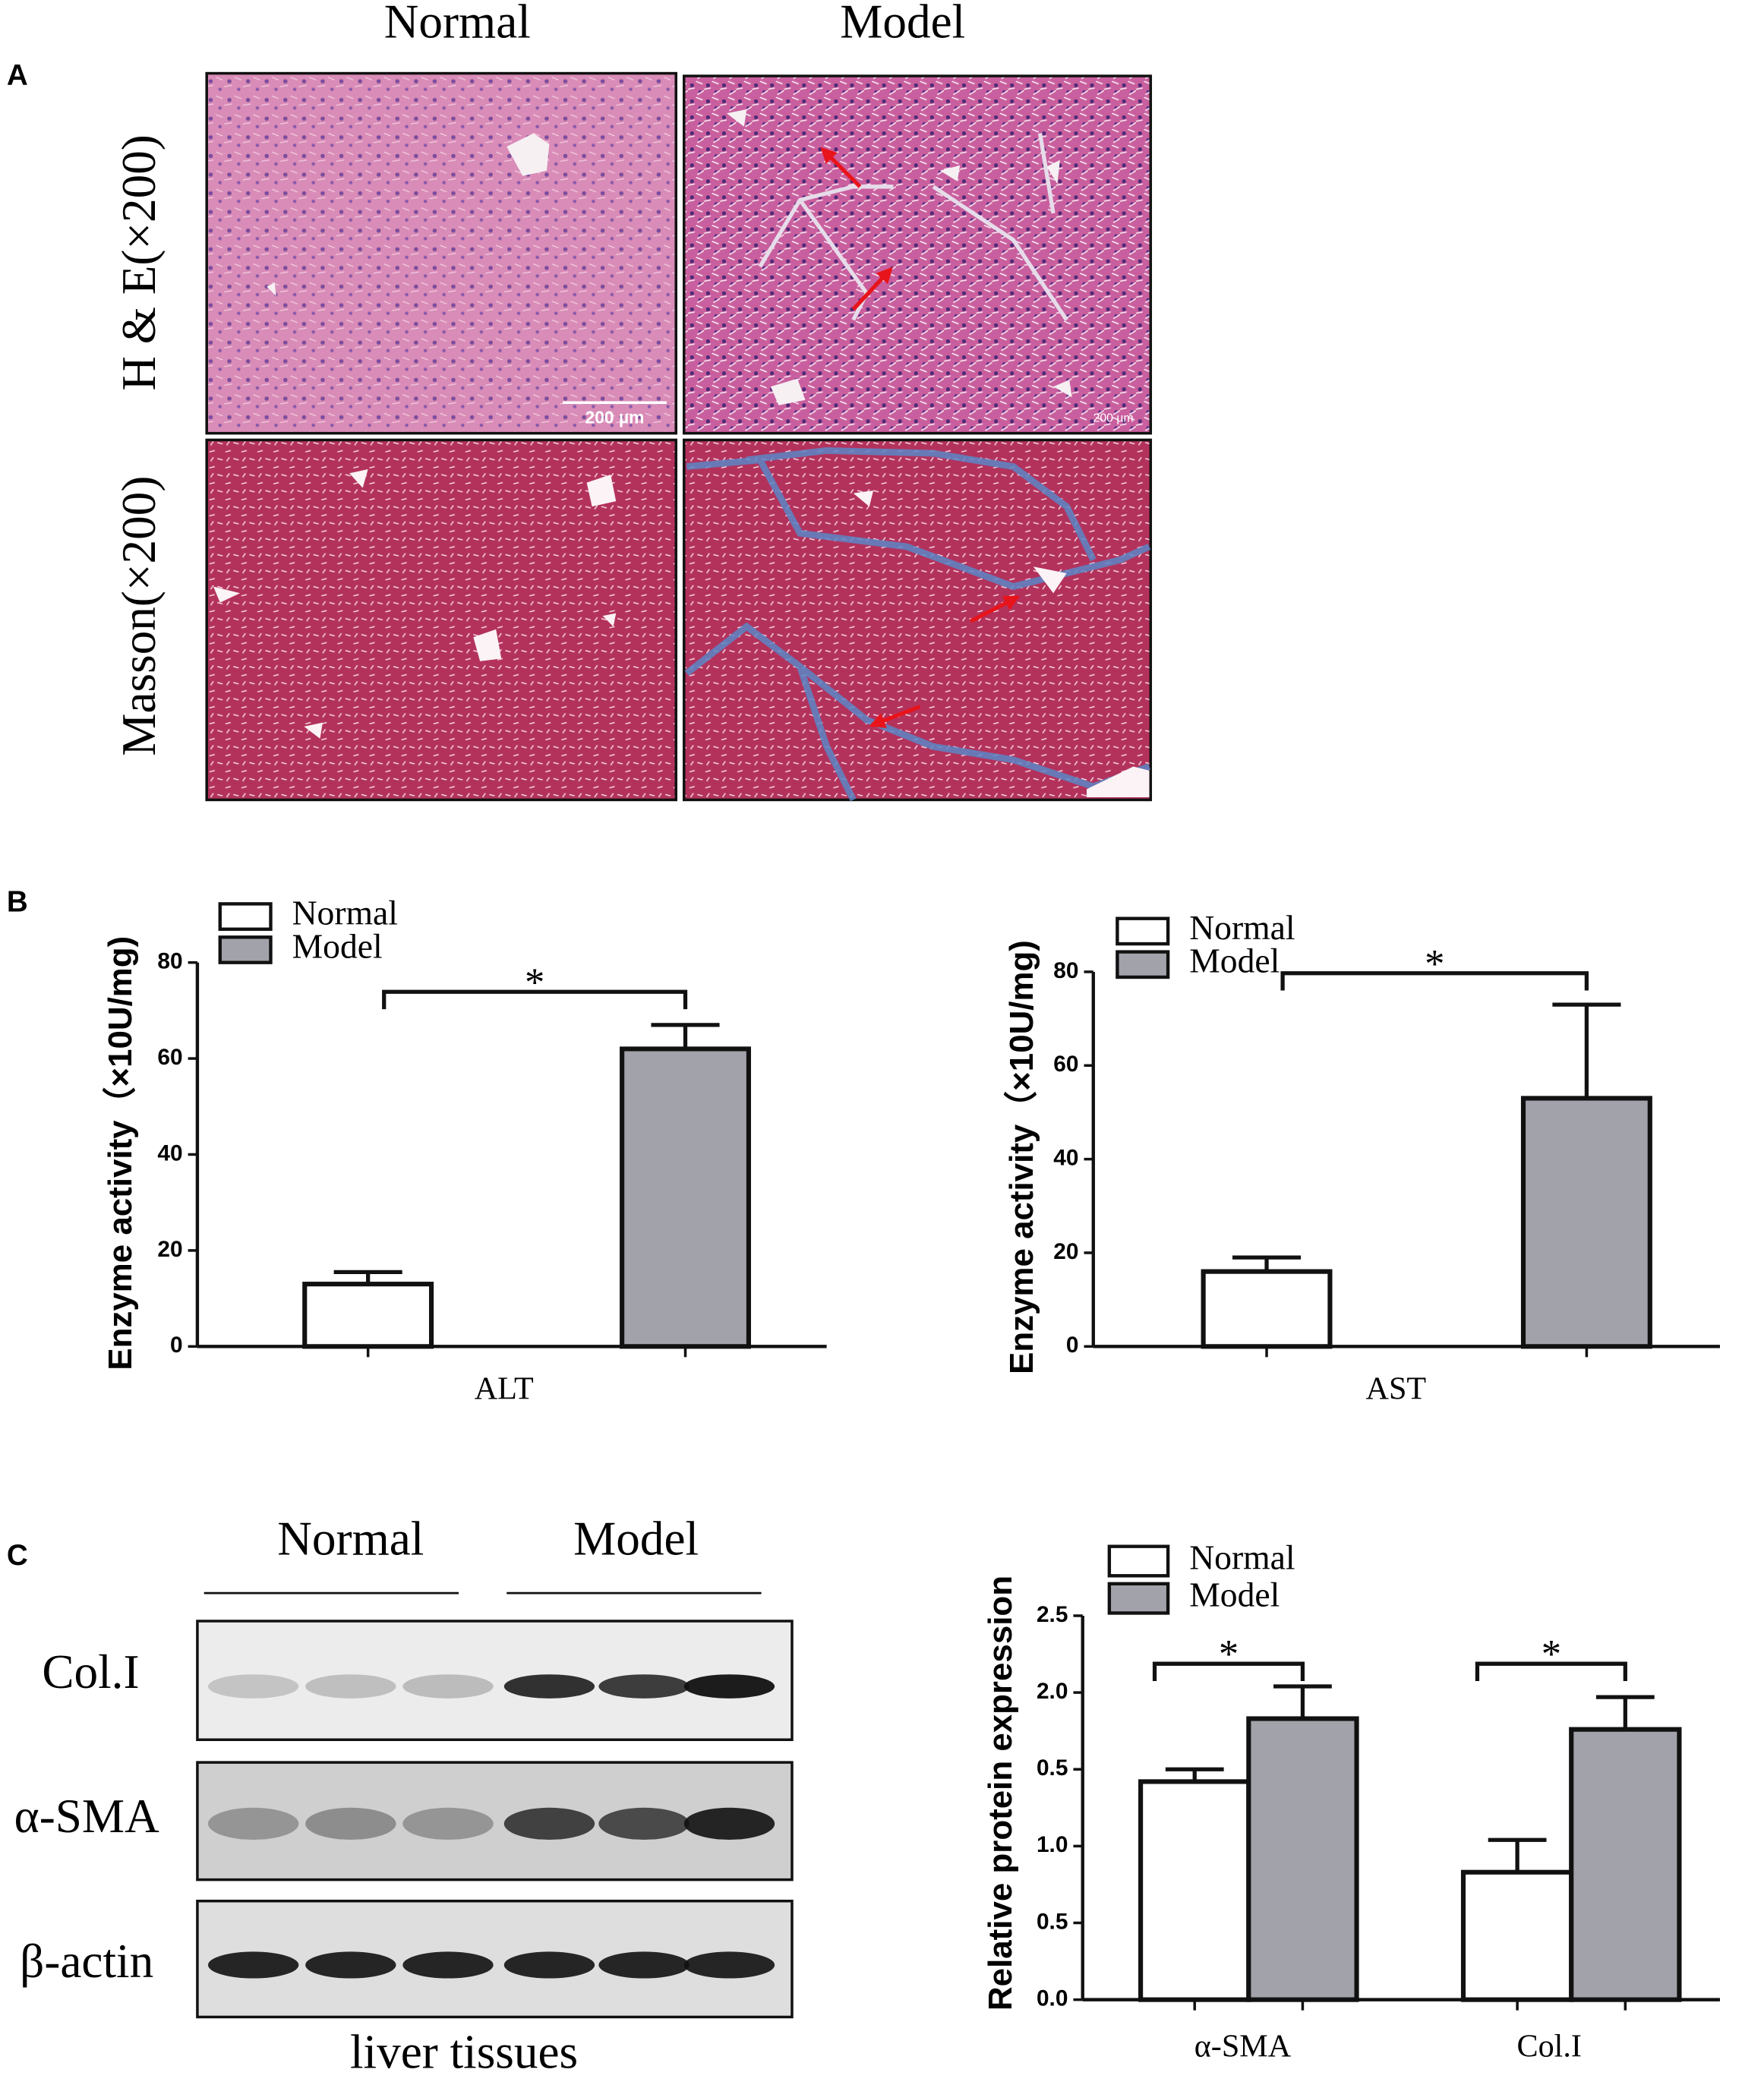  Describe the element at coordinates (1052, 1844) in the screenshot. I see `y-tick-label: 1.0` at that location.